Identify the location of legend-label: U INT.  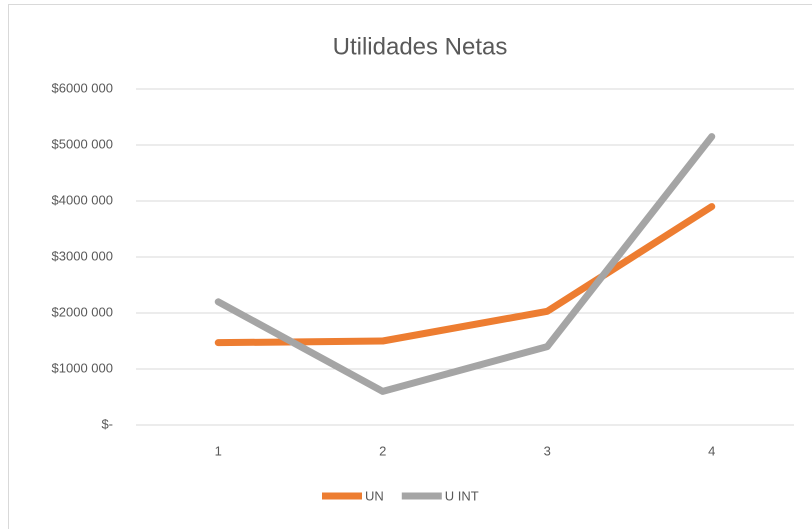
(462, 495).